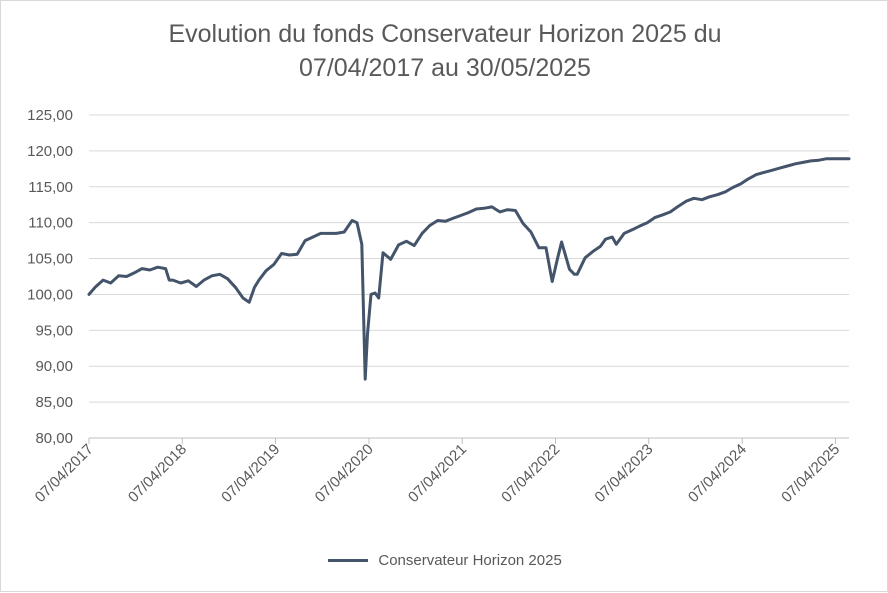  Describe the element at coordinates (50, 294) in the screenshot. I see `y-tick-label: 100,00` at that location.